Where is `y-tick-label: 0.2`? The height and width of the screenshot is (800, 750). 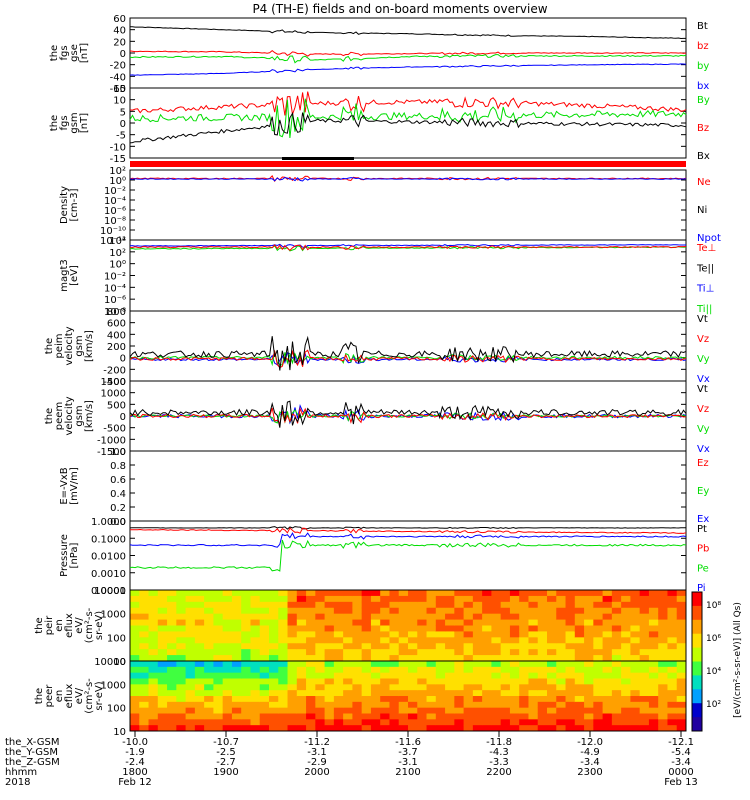 y-tick-label: 0.2 is located at coordinates (118, 508).